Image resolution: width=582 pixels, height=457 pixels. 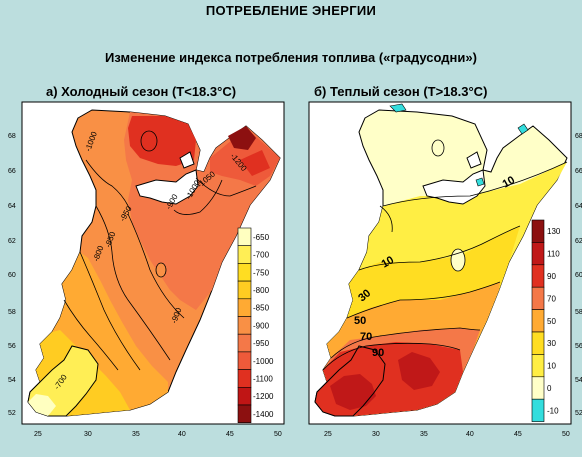 What do you see at coordinates (554, 231) in the screenshot?
I see `legend-label: 130` at bounding box center [554, 231].